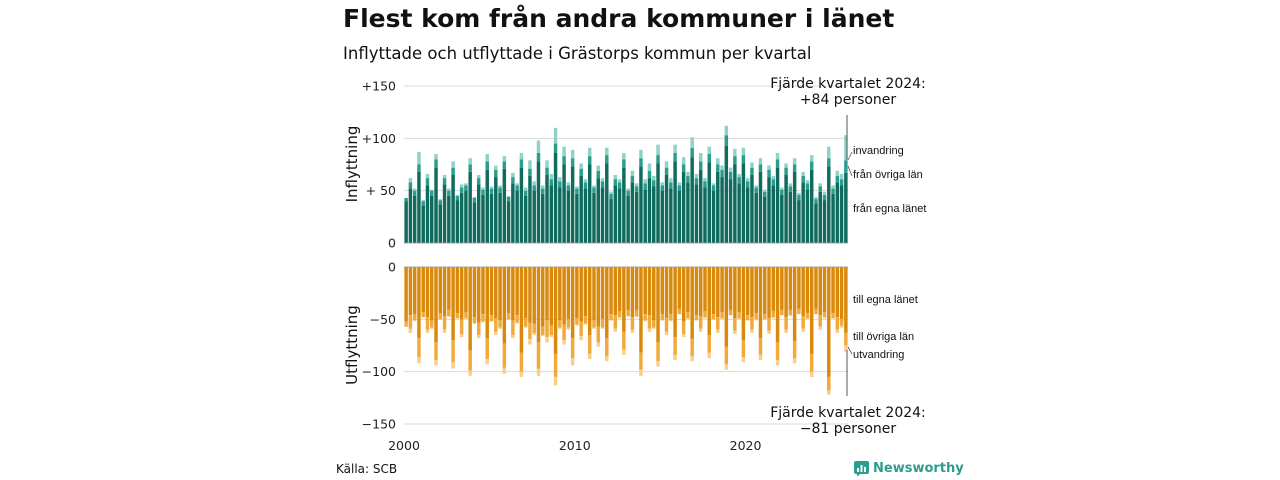  What do you see at coordinates (878, 355) in the screenshot?
I see `series-label: utvandring` at bounding box center [878, 355].